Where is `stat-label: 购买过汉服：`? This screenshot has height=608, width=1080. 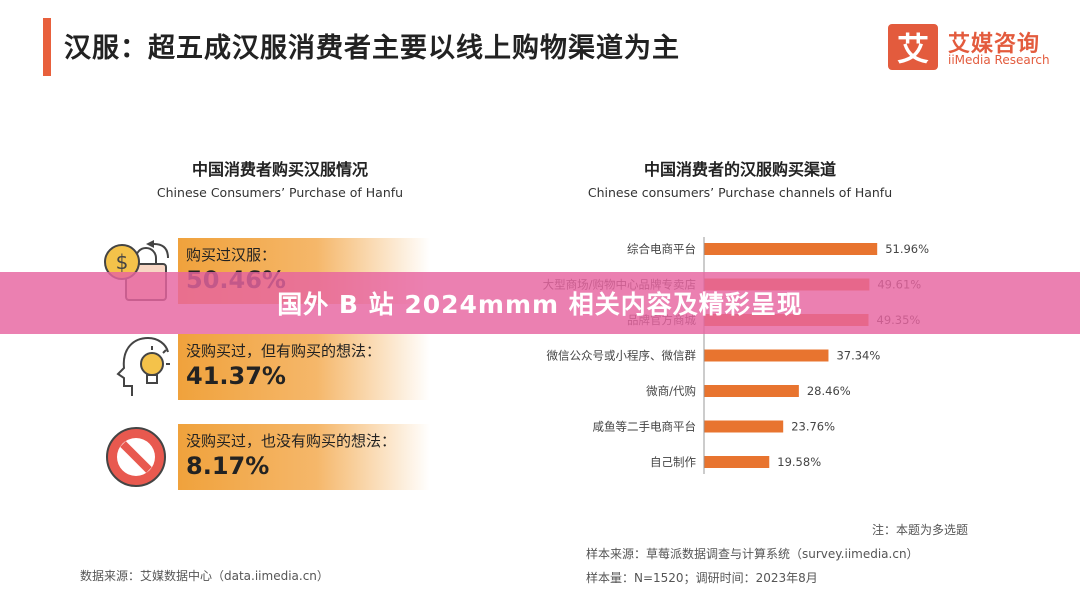
stat-label: 购买过汉服： is located at coordinates (231, 255).